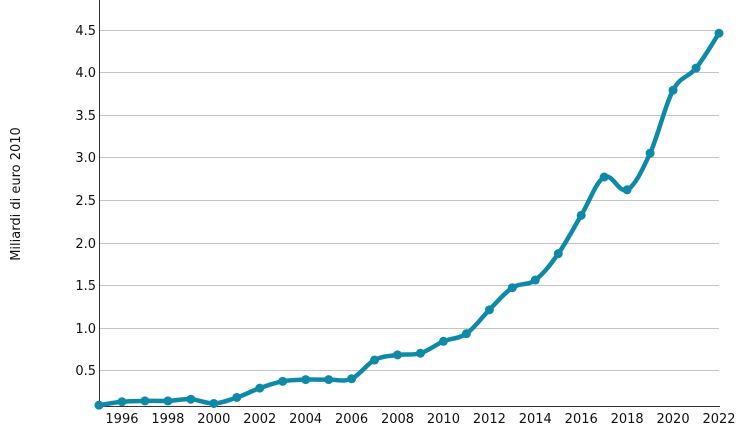 The width and height of the screenshot is (743, 435). What do you see at coordinates (16, 194) in the screenshot?
I see `y-axis-title: Miliardi di euro 2010` at bounding box center [16, 194].